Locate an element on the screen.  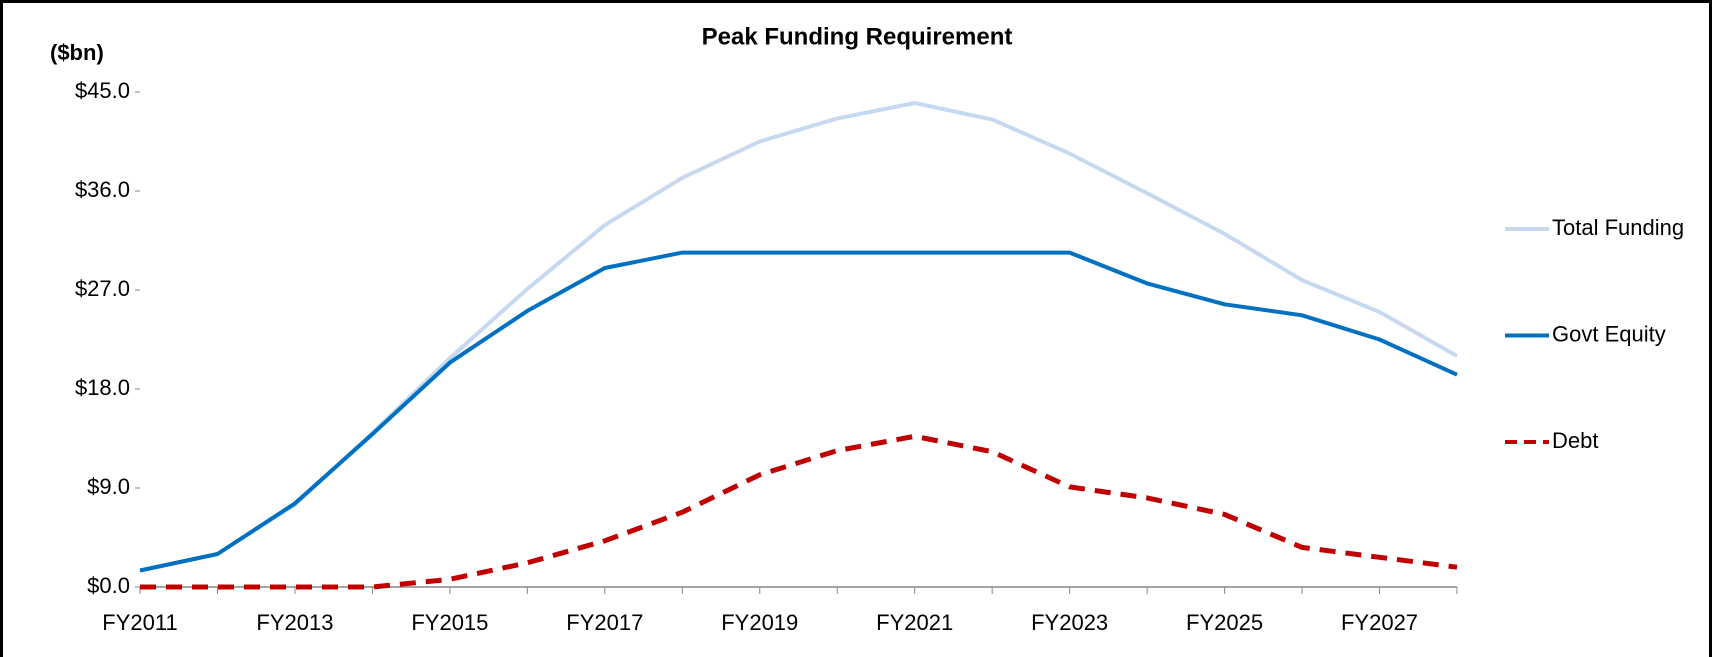
x-tick-label: FY2027 is located at coordinates (1379, 622).